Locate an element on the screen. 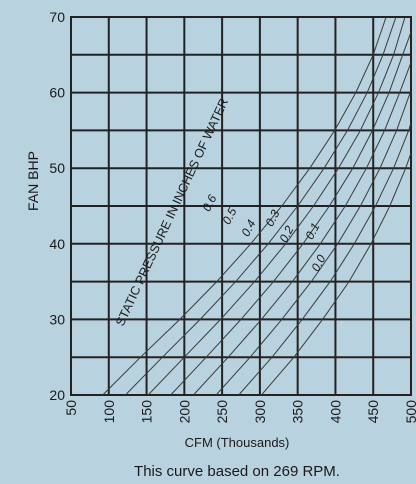  x-axis-label: CFM (Thousands) is located at coordinates (237, 442).